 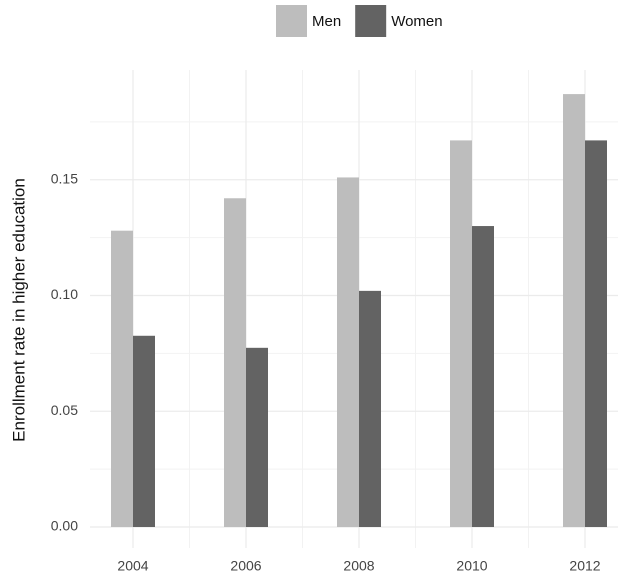 What do you see at coordinates (18, 310) in the screenshot?
I see `y-axis-title: Enrollment rate in higher education` at bounding box center [18, 310].